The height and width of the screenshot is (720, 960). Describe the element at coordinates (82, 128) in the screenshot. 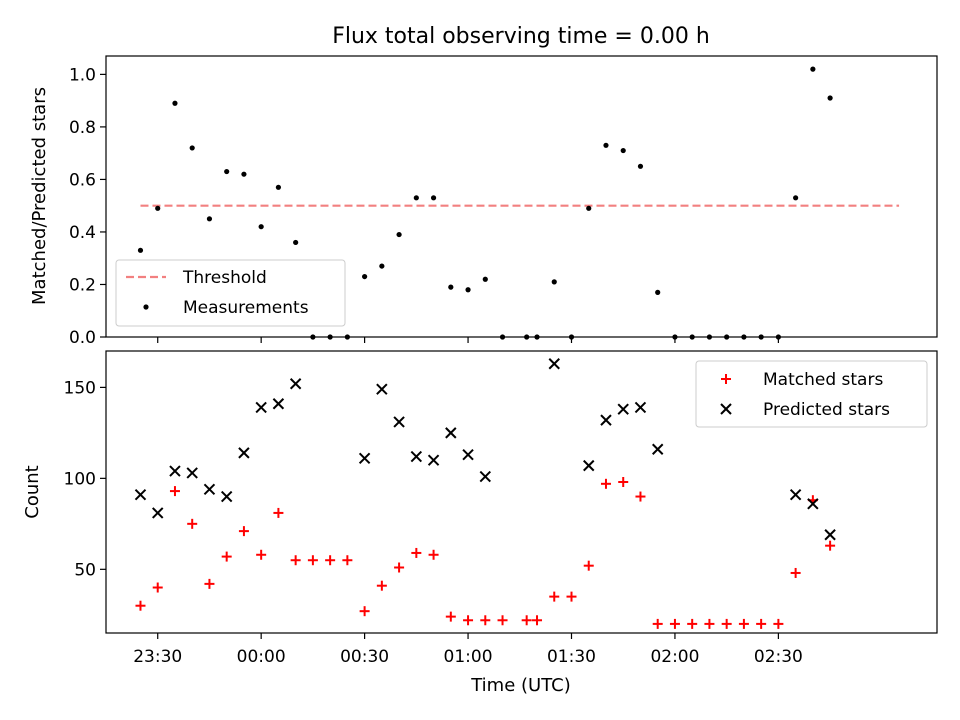

I see `top-y-tick-label: 0.8` at that location.